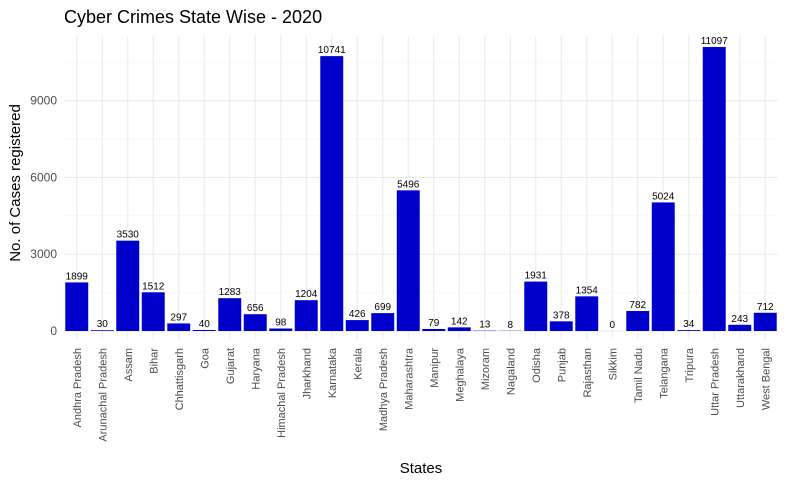 The width and height of the screenshot is (787, 486). What do you see at coordinates (409, 378) in the screenshot?
I see `x-tick-label: Maharashtra` at bounding box center [409, 378].